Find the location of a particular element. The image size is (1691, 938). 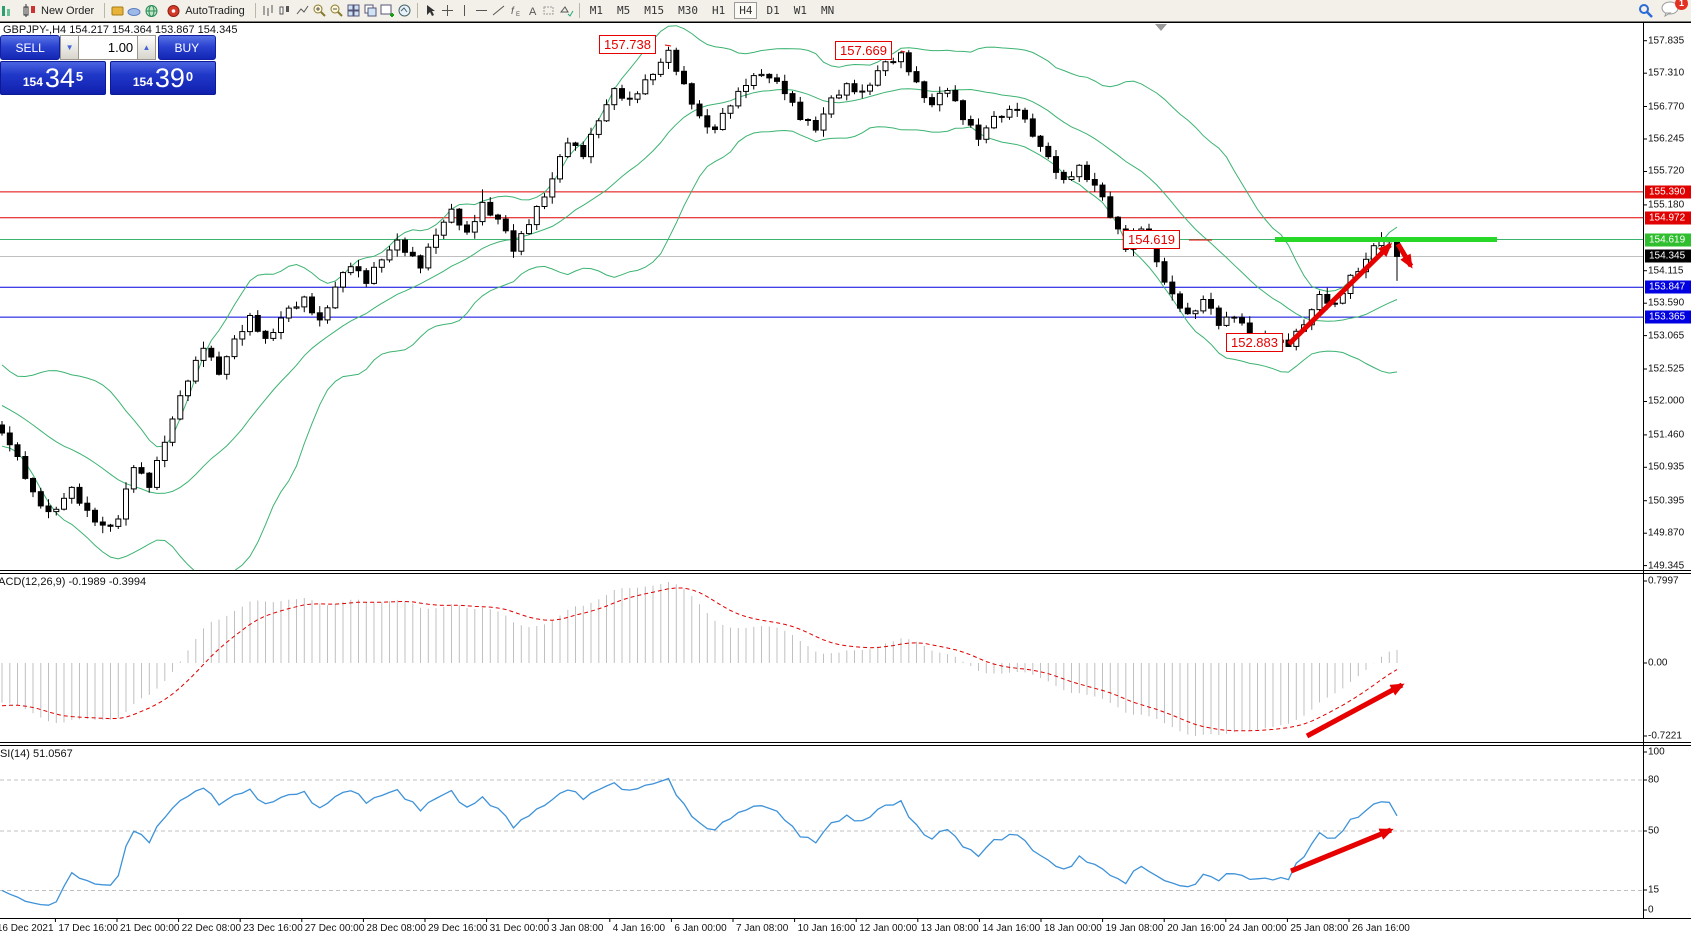

rsi-indicator-label: RSI(14) 51.0567 is located at coordinates (36, 754).